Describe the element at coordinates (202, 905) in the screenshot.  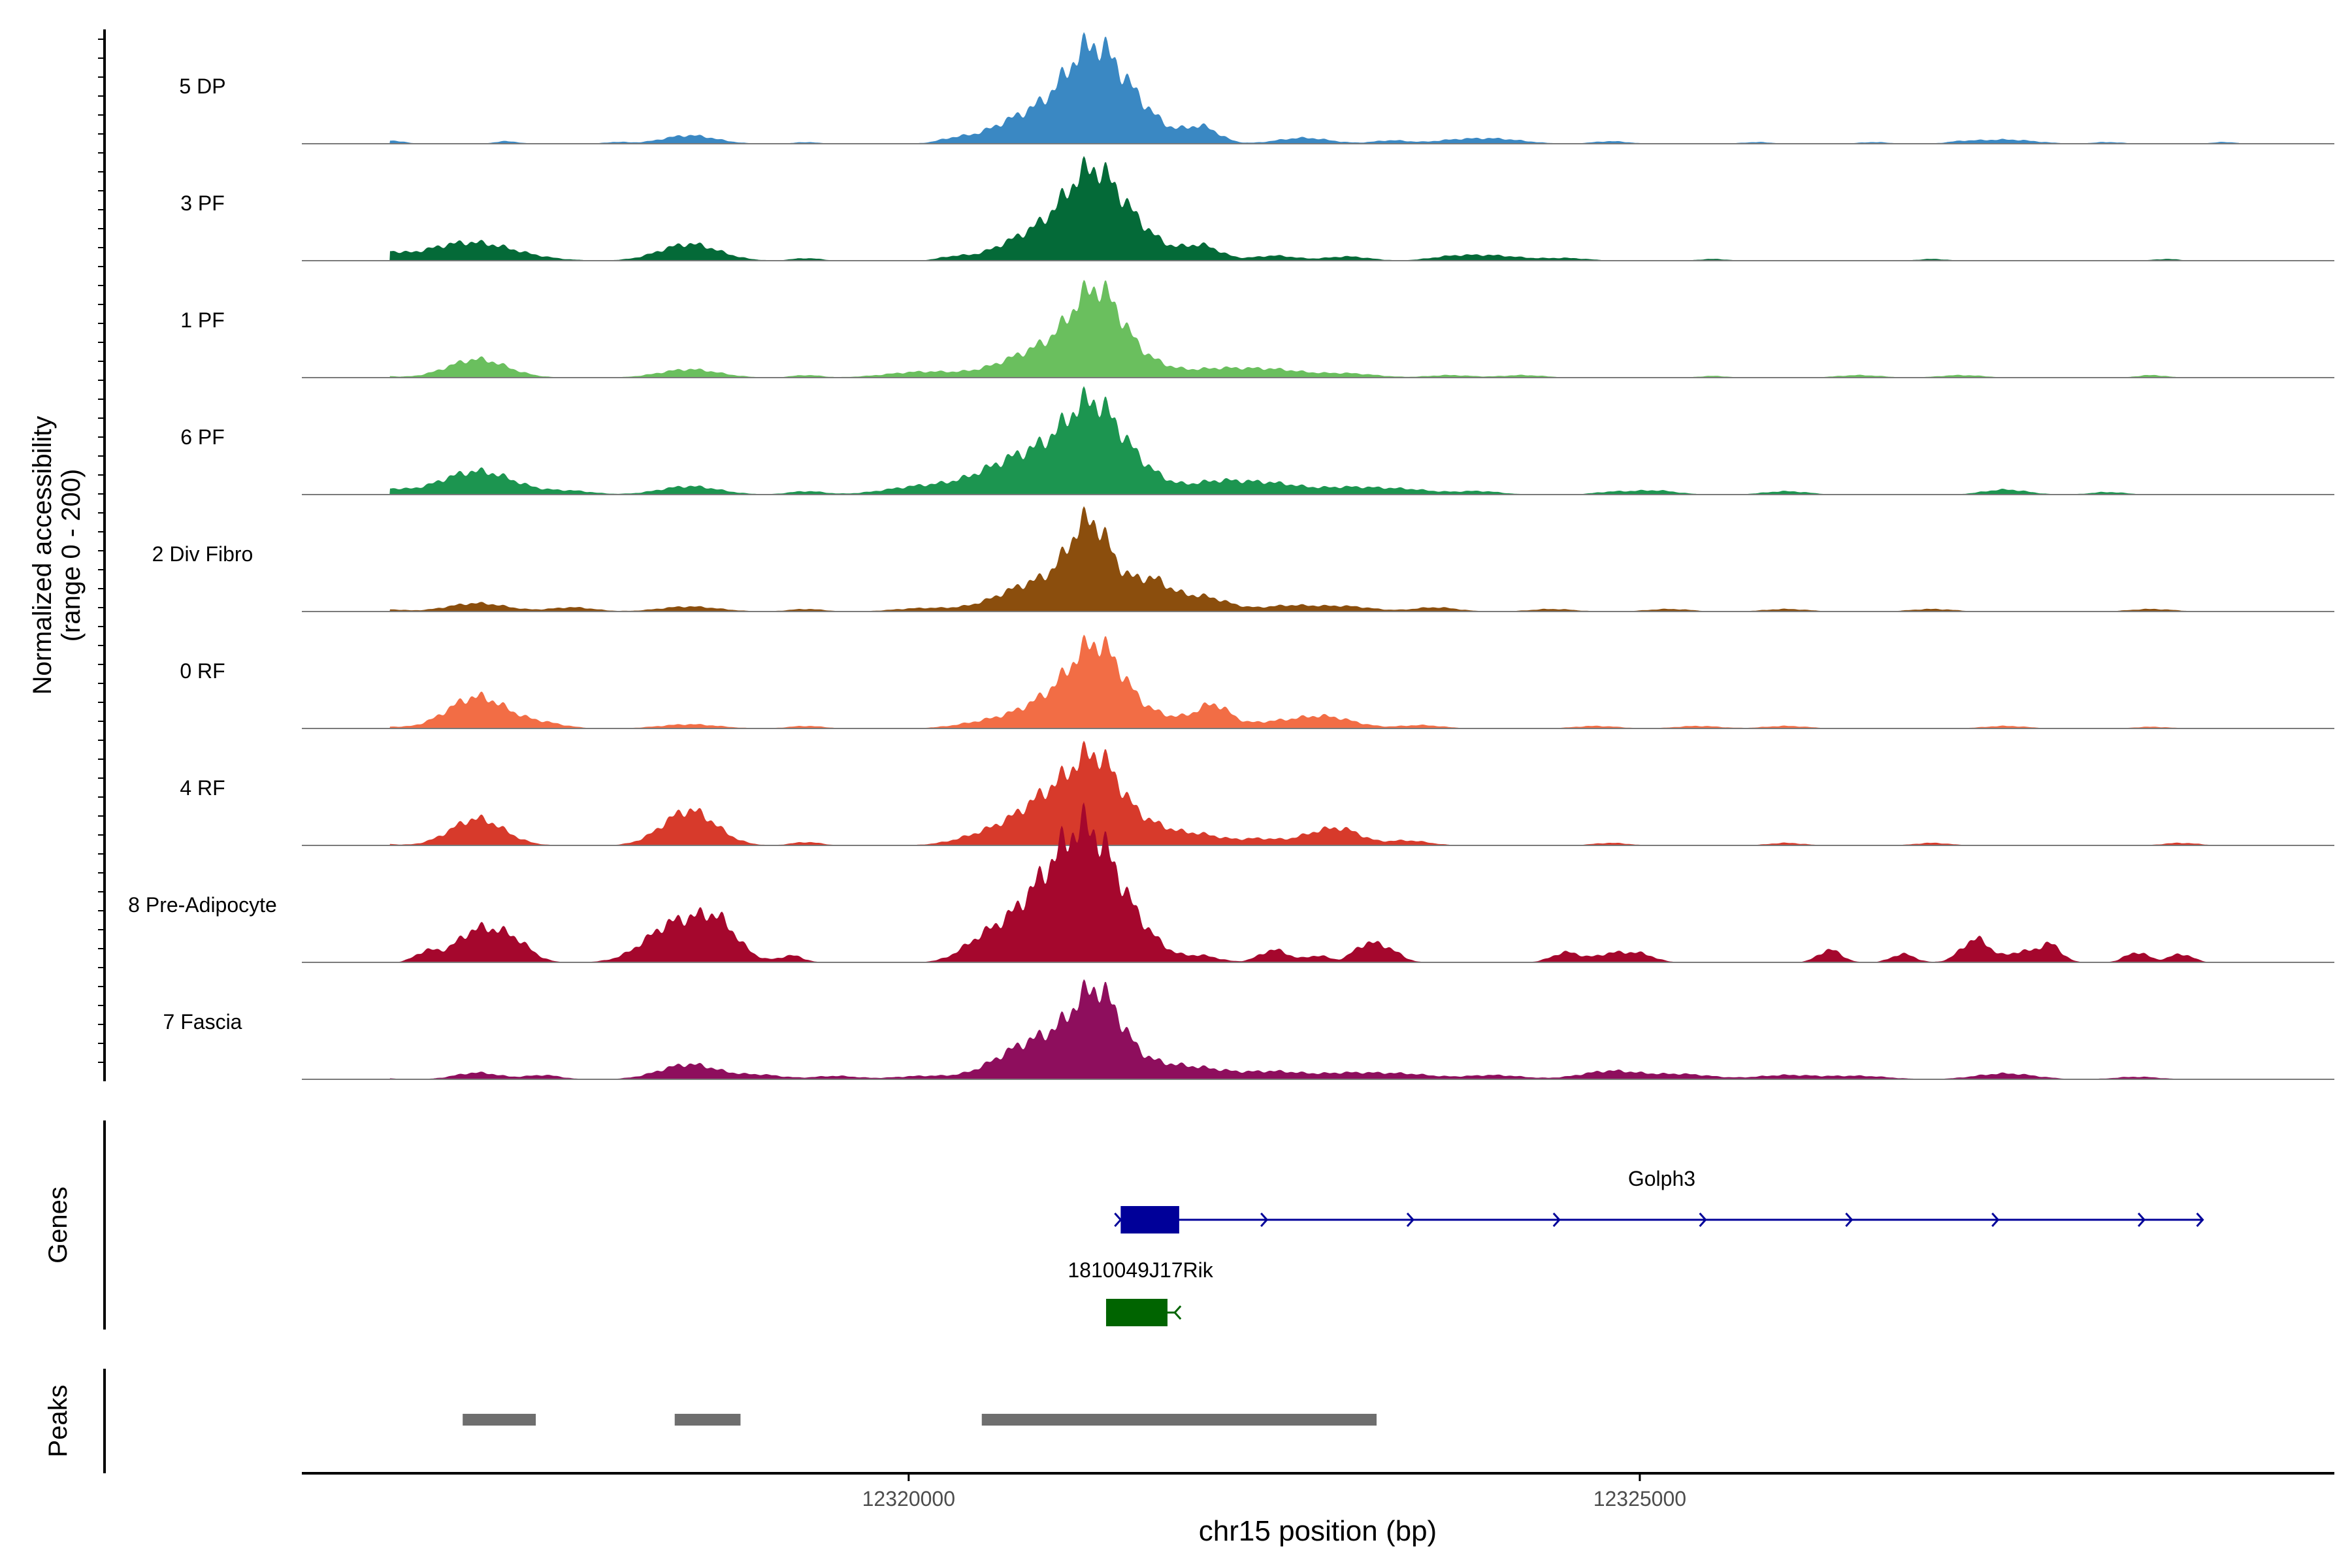
I see `track-label: 8 Pre-Adipocyte` at that location.